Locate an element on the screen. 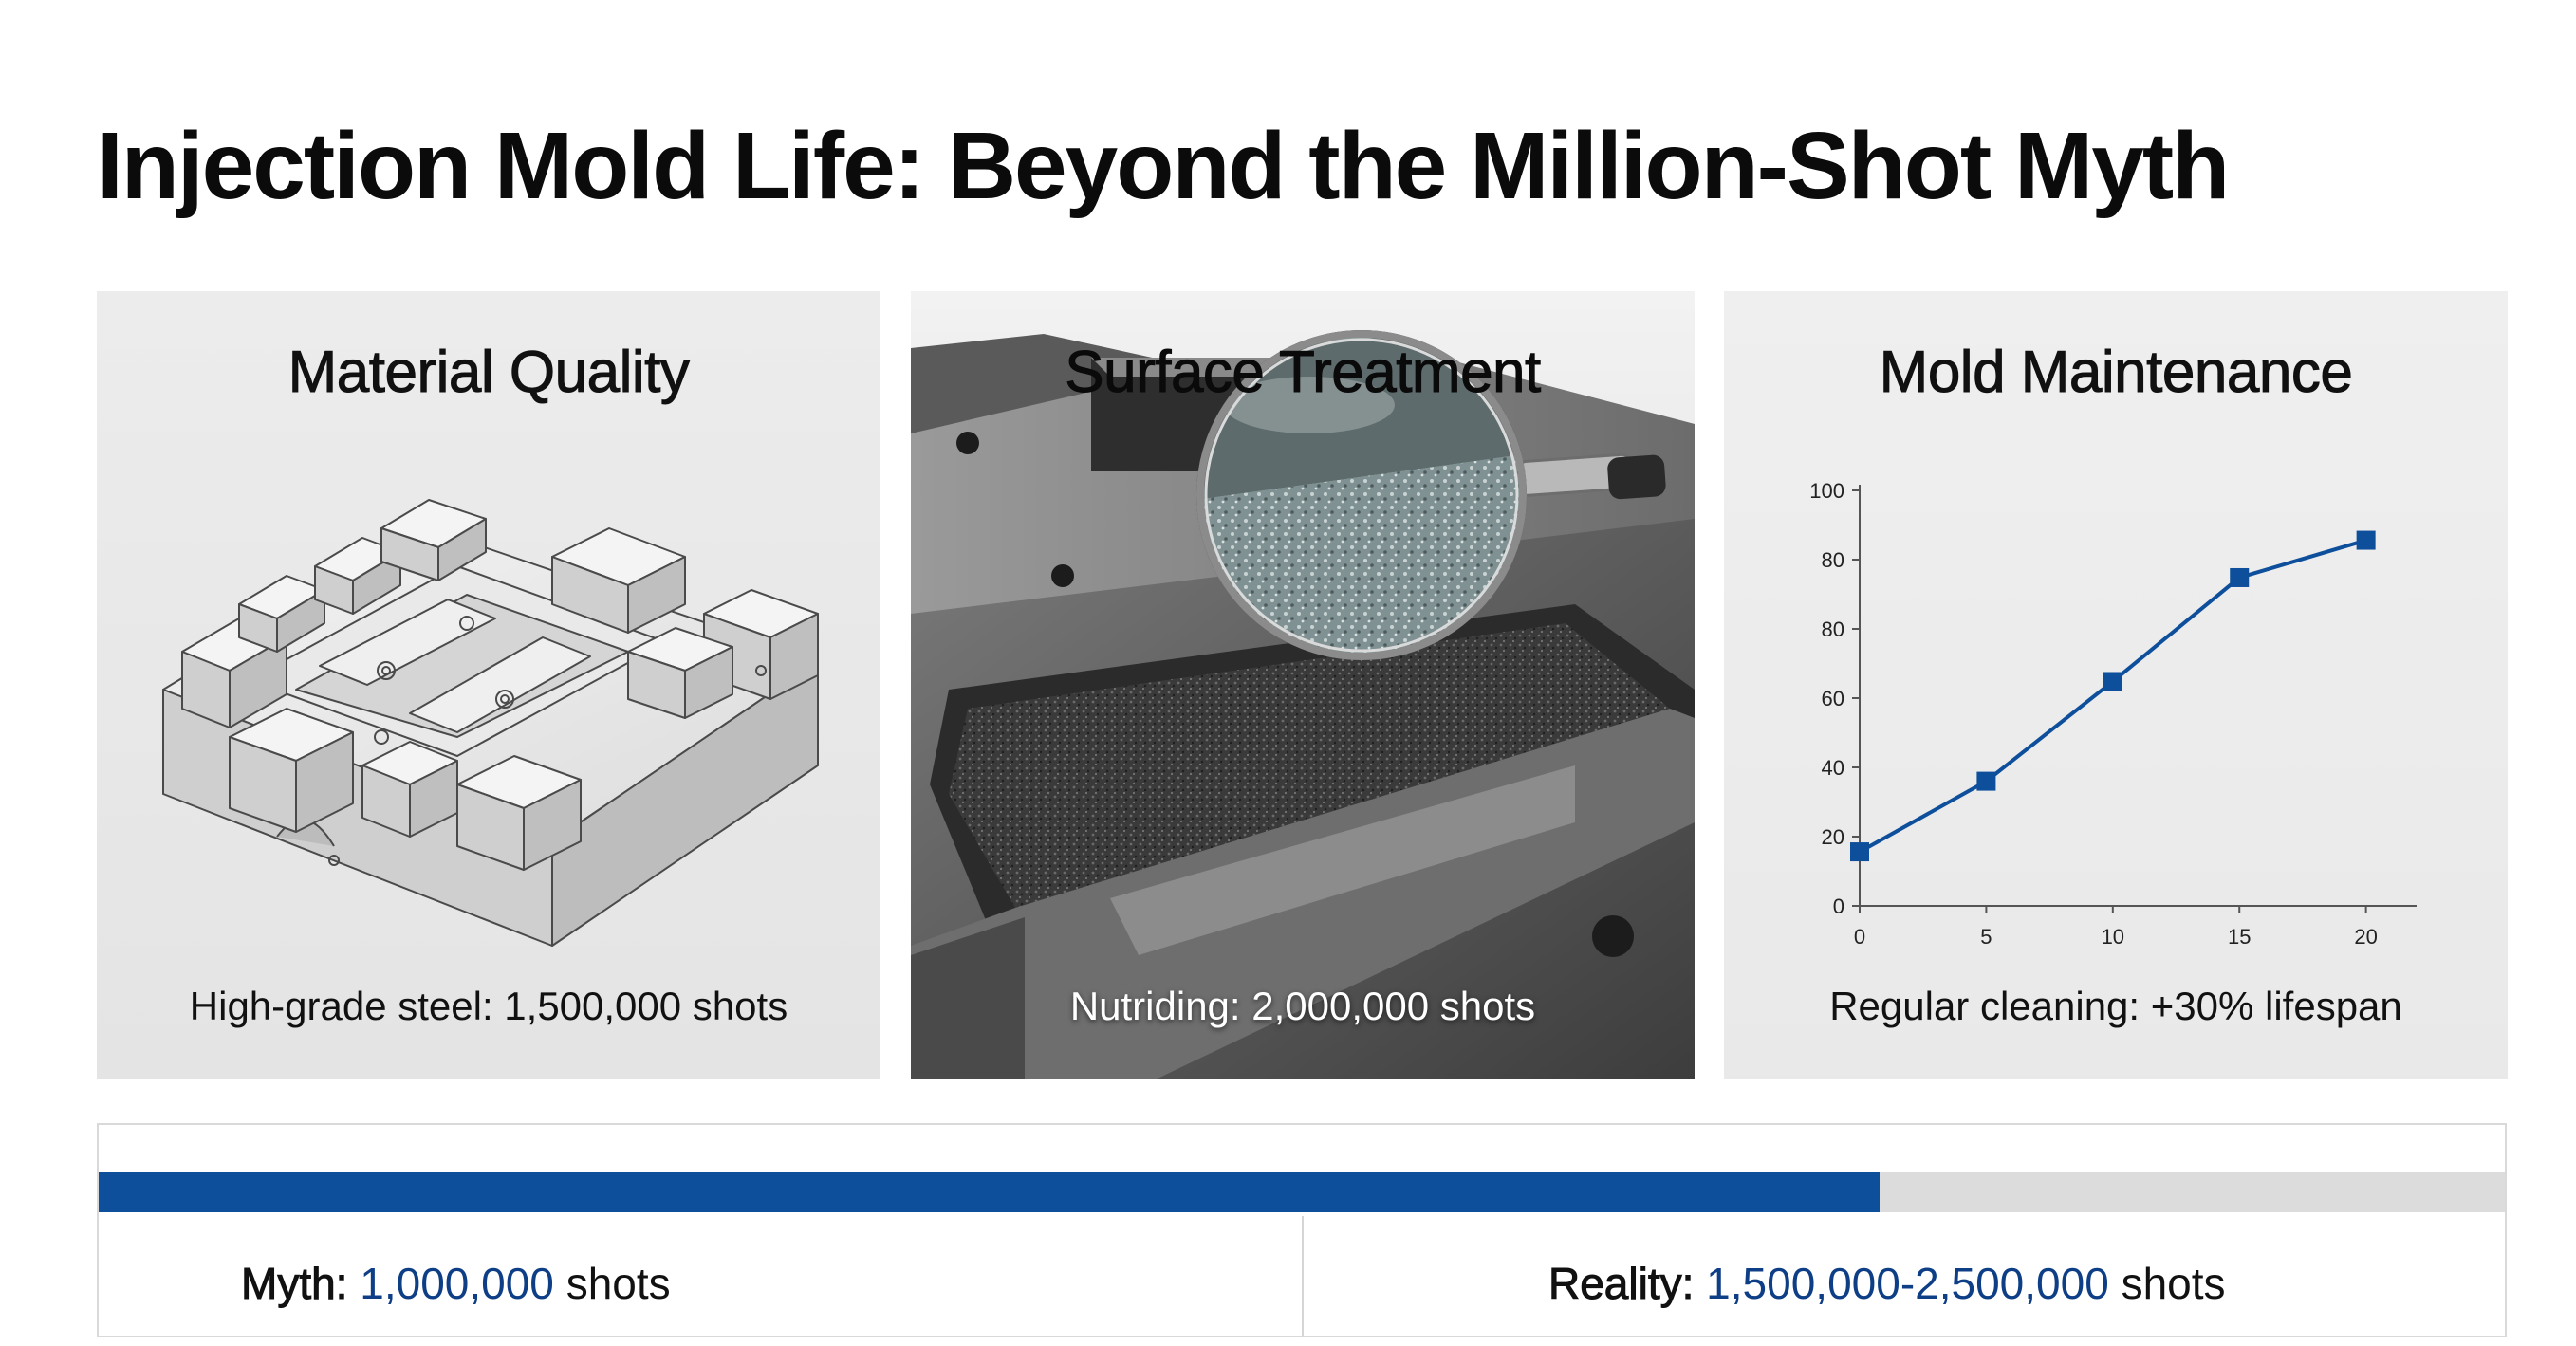 Image resolution: width=2576 pixels, height=1346 pixels. y-tick-label: 60 is located at coordinates (1833, 698).